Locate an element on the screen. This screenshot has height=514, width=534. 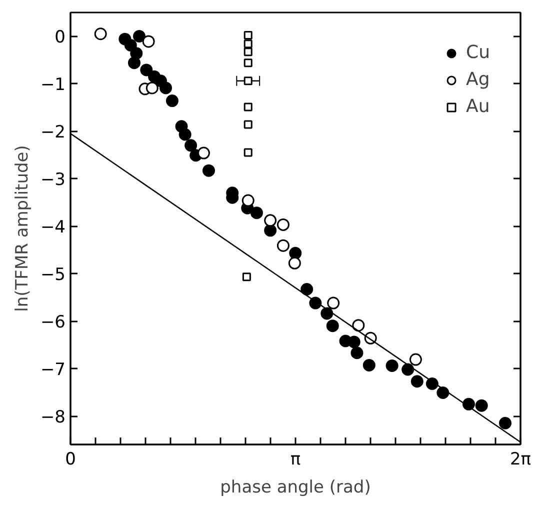
legend-label: Ag is located at coordinates (478, 79).